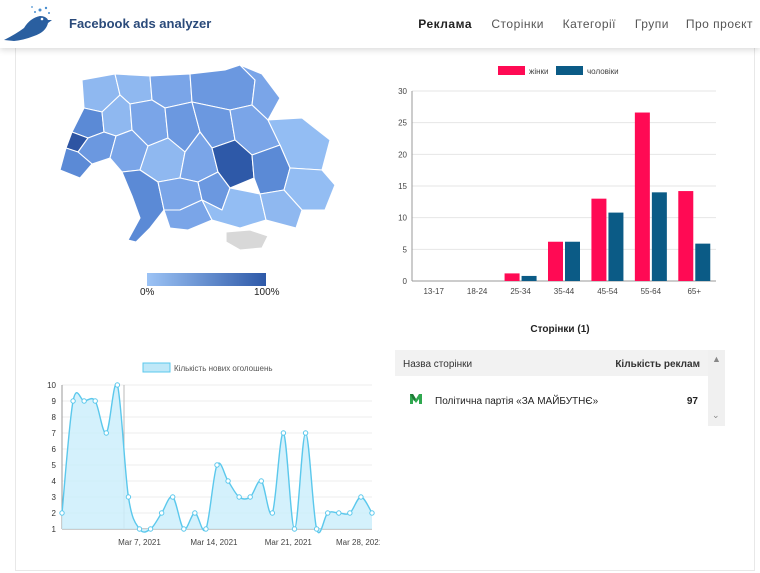 The height and width of the screenshot is (573, 760). I want to click on column-header-page-name: Назва сторінки, so click(438, 364).